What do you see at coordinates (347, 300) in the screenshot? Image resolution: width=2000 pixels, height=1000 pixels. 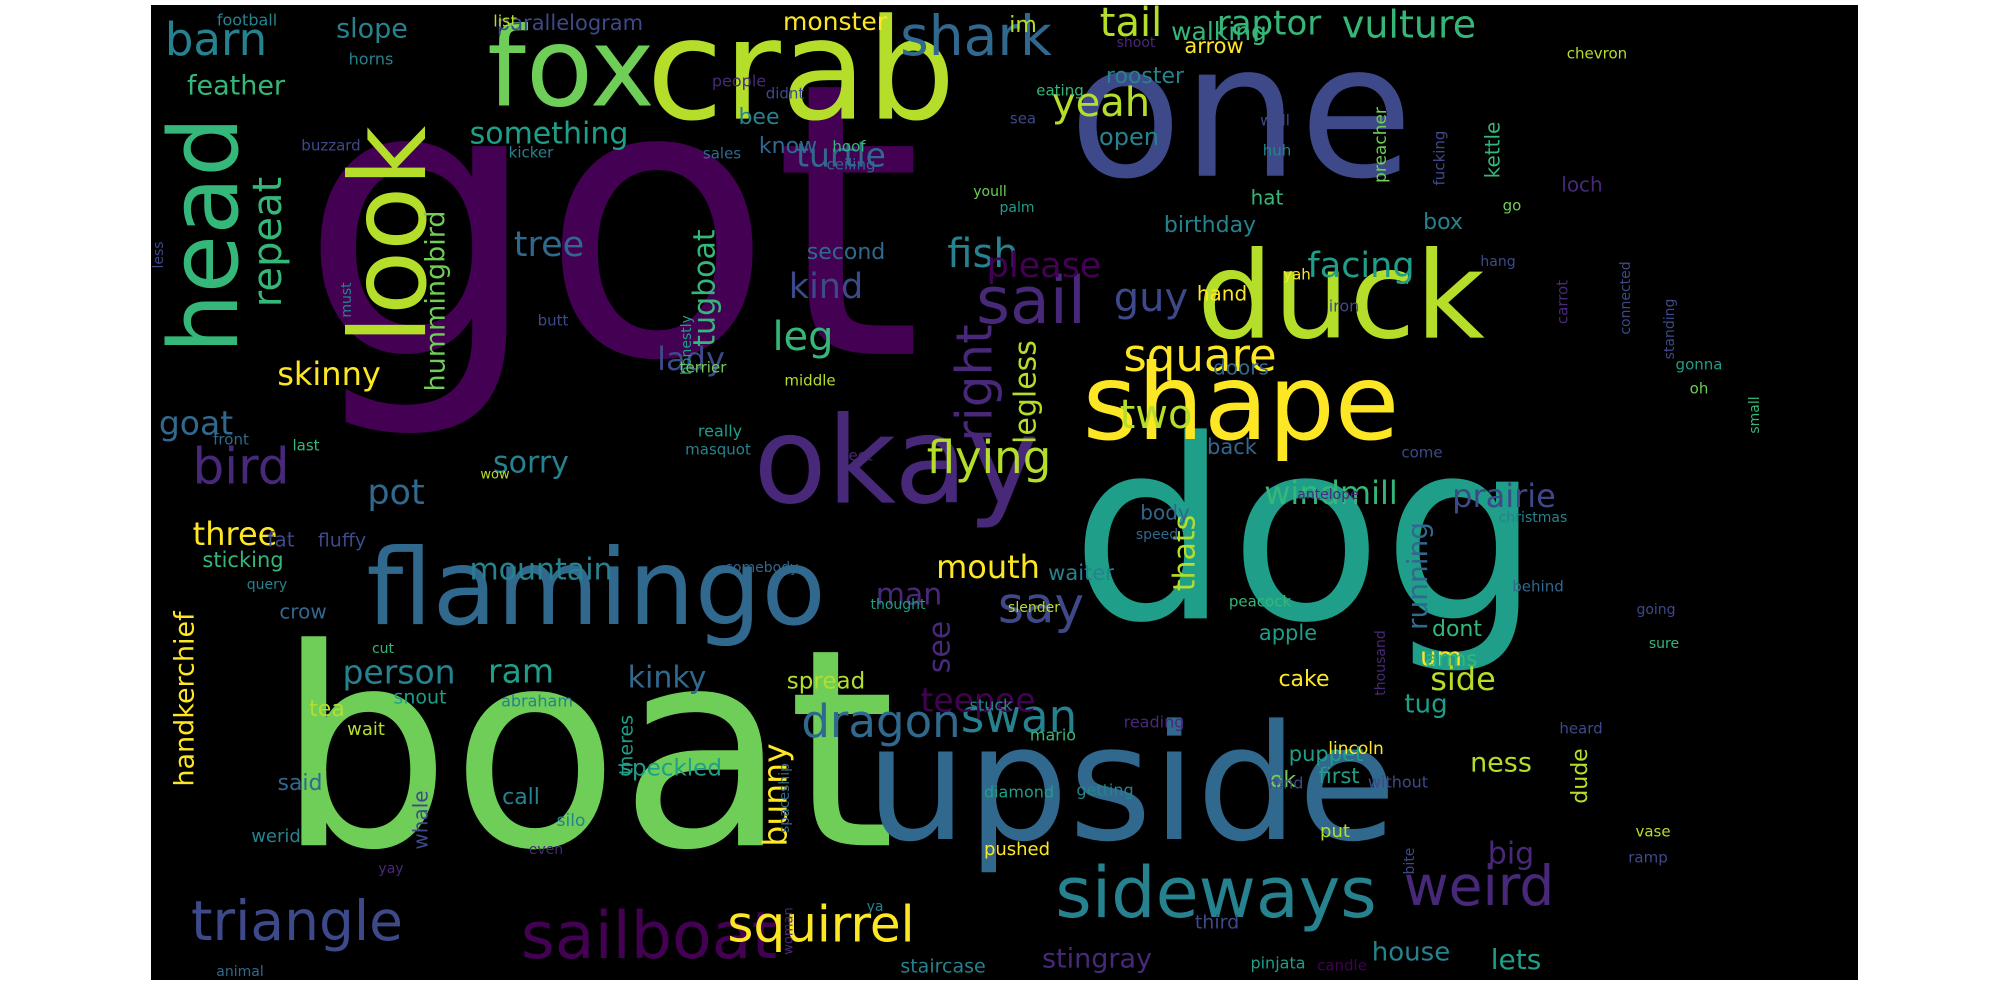 I see `word-must: must` at bounding box center [347, 300].